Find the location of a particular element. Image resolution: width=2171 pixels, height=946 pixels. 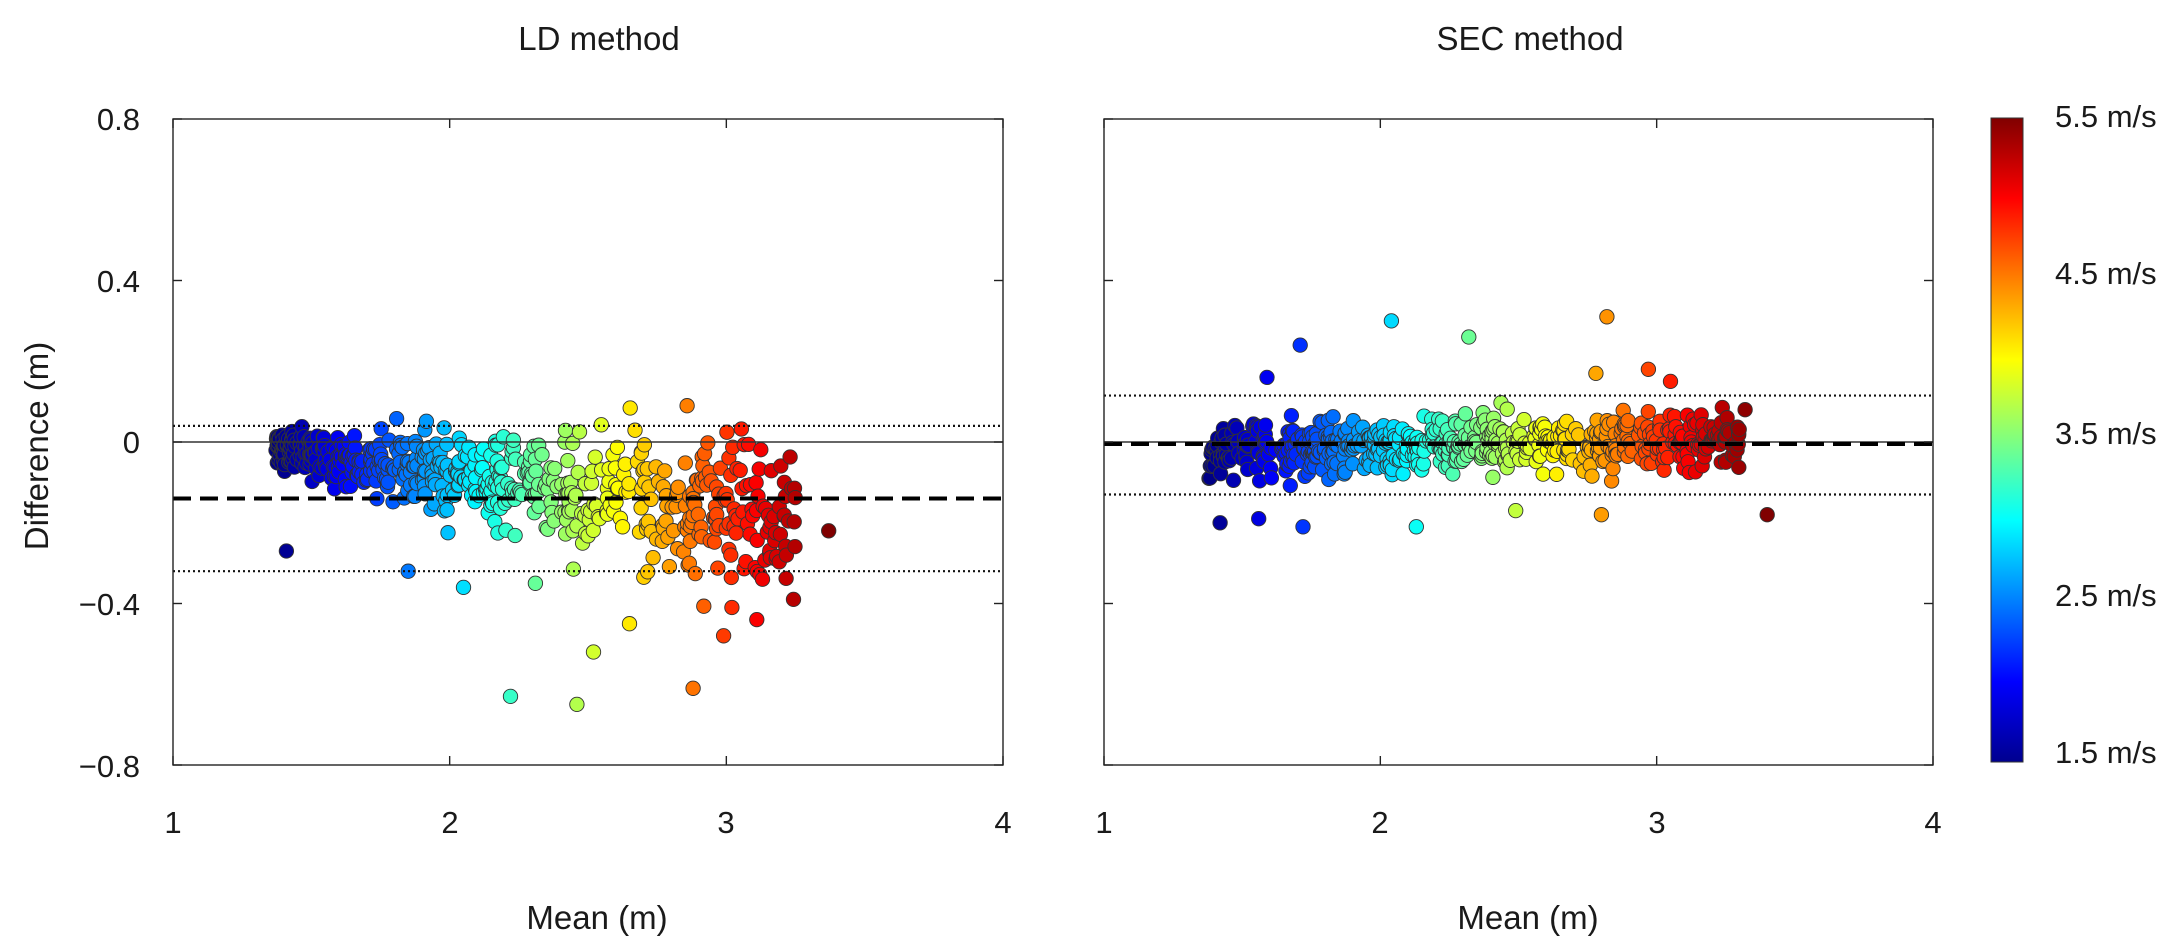

colorbar-tick-label: 3.5 m/s is located at coordinates (2106, 433).